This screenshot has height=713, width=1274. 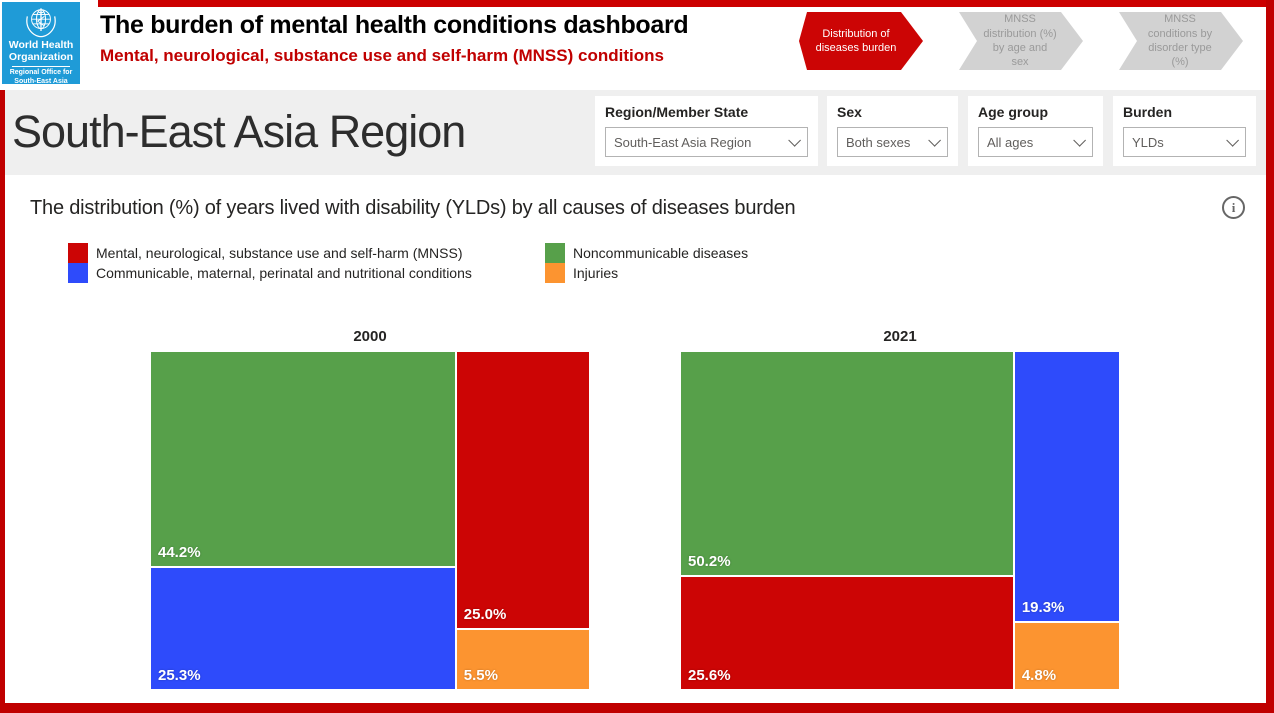 What do you see at coordinates (1013, 112) in the screenshot?
I see `filter-age-group-label: Age group` at bounding box center [1013, 112].